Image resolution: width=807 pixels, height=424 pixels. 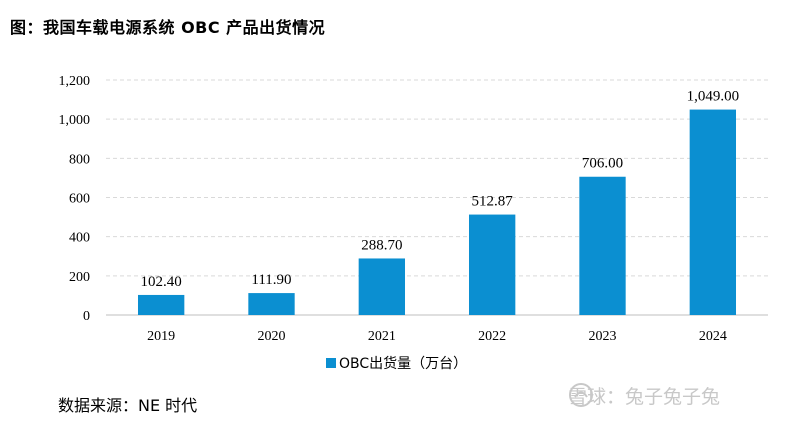 What do you see at coordinates (75, 81) in the screenshot?
I see `y-tick-label: 1,200` at bounding box center [75, 81].